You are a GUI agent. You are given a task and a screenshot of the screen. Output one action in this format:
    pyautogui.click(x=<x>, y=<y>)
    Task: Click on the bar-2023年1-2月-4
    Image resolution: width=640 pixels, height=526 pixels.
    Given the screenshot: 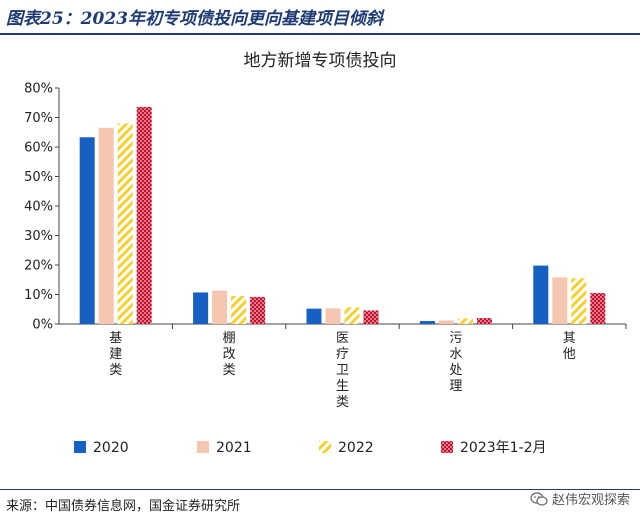 What is the action you would take?
    pyautogui.click(x=598, y=308)
    